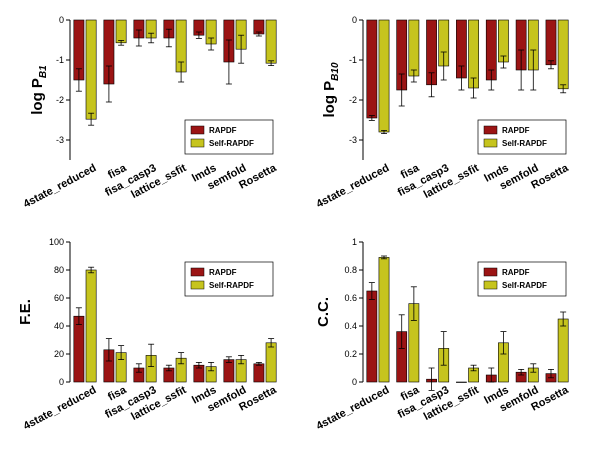 The height and width of the screenshot is (456, 600). Describe the element at coordinates (350, 298) in the screenshot. I see `y-tick-label: 0.6` at that location.